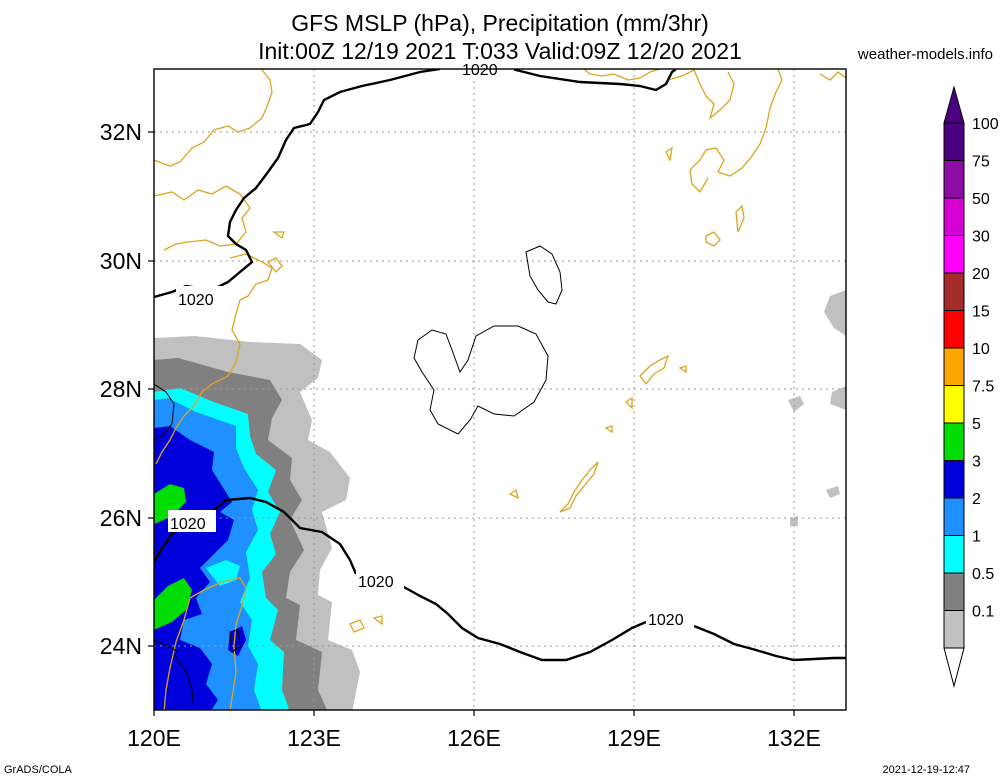  I want to click on lon-tick-126e: 126E, so click(474, 738).